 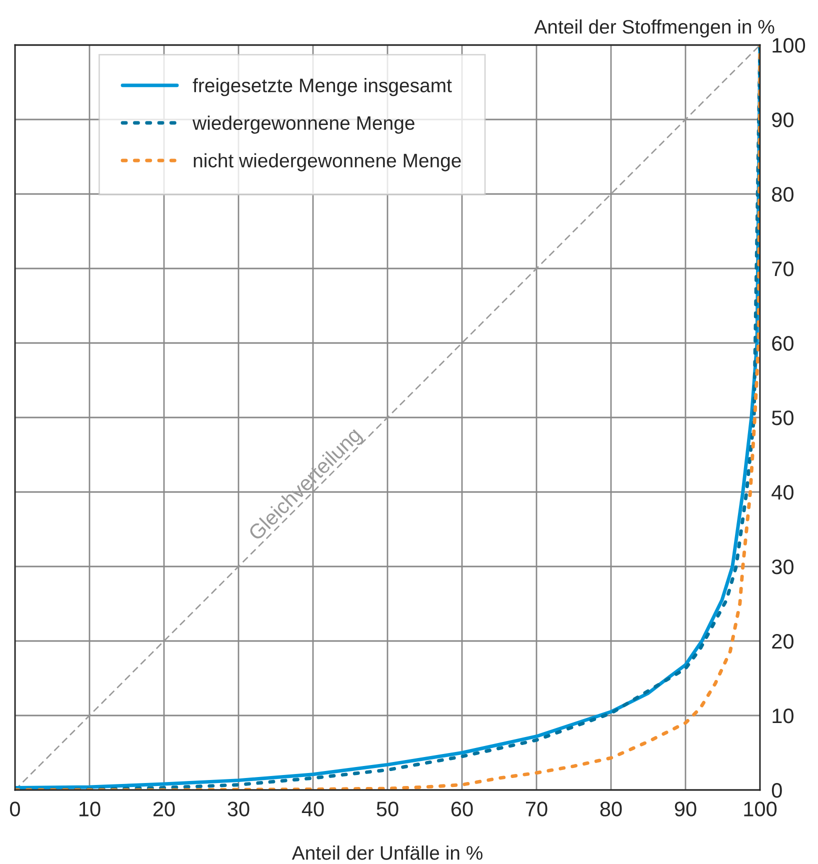 I want to click on y-tick-label: 100, so click(x=789, y=45).